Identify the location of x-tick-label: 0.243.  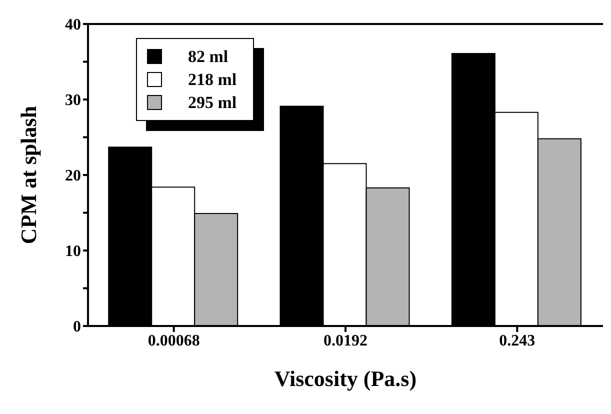
(517, 341).